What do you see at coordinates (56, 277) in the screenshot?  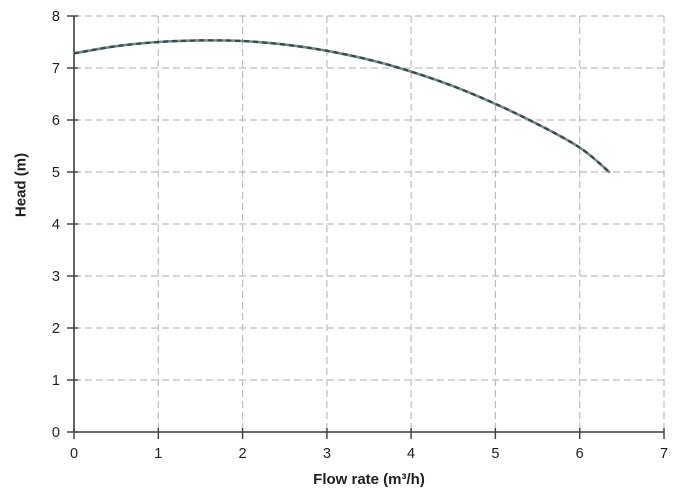 I see `y-tick-label: 3` at bounding box center [56, 277].